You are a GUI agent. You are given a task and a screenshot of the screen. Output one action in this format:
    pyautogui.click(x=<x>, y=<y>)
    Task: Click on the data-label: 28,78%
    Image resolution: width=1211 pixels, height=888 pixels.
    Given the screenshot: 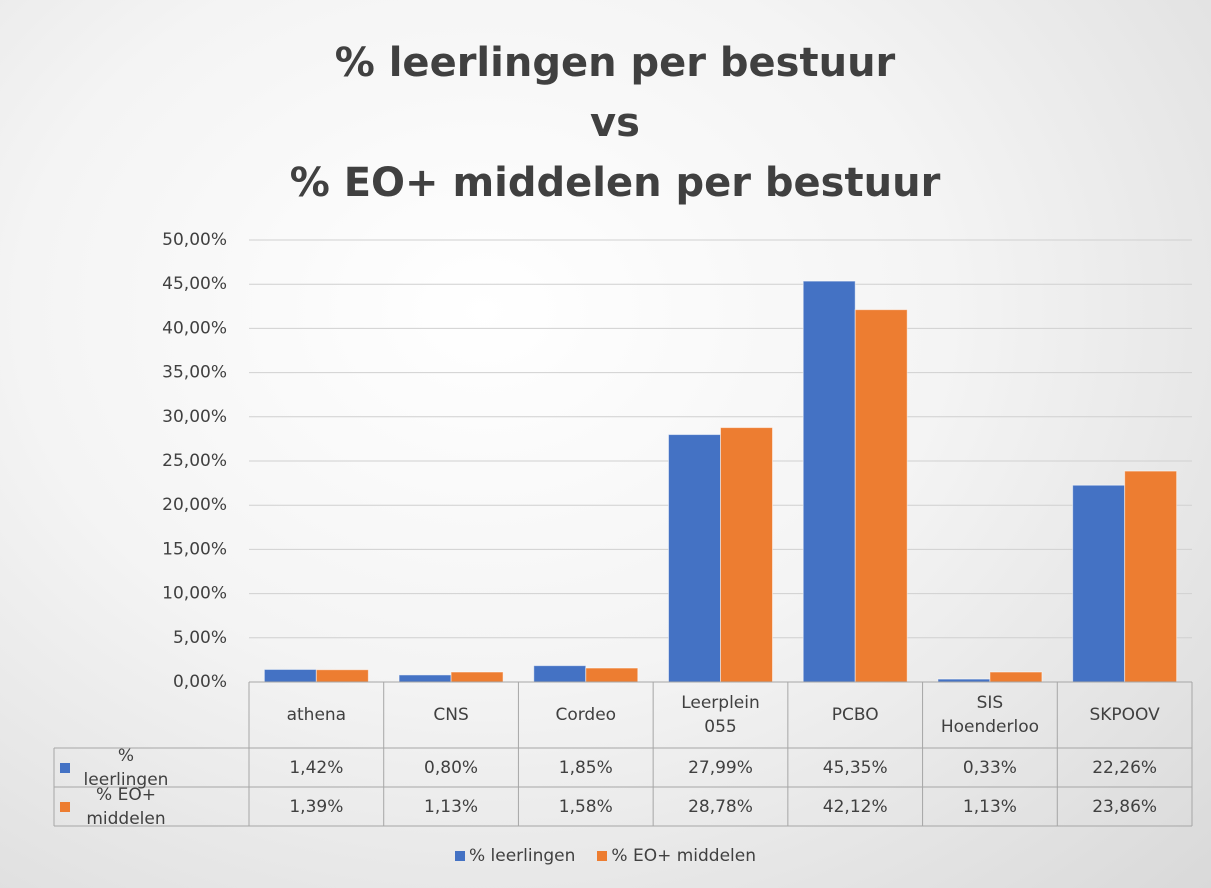 What is the action you would take?
    pyautogui.click(x=720, y=806)
    